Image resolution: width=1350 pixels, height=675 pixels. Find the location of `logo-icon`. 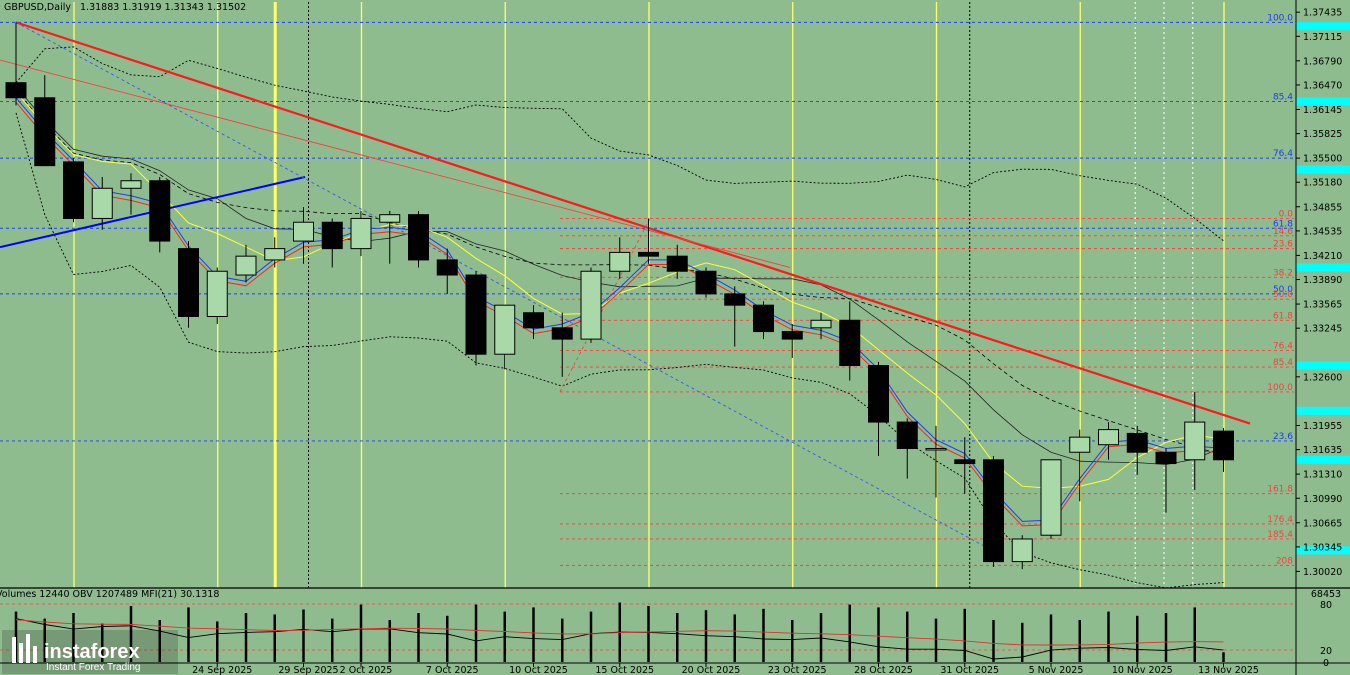

logo-icon is located at coordinates (24, 648).